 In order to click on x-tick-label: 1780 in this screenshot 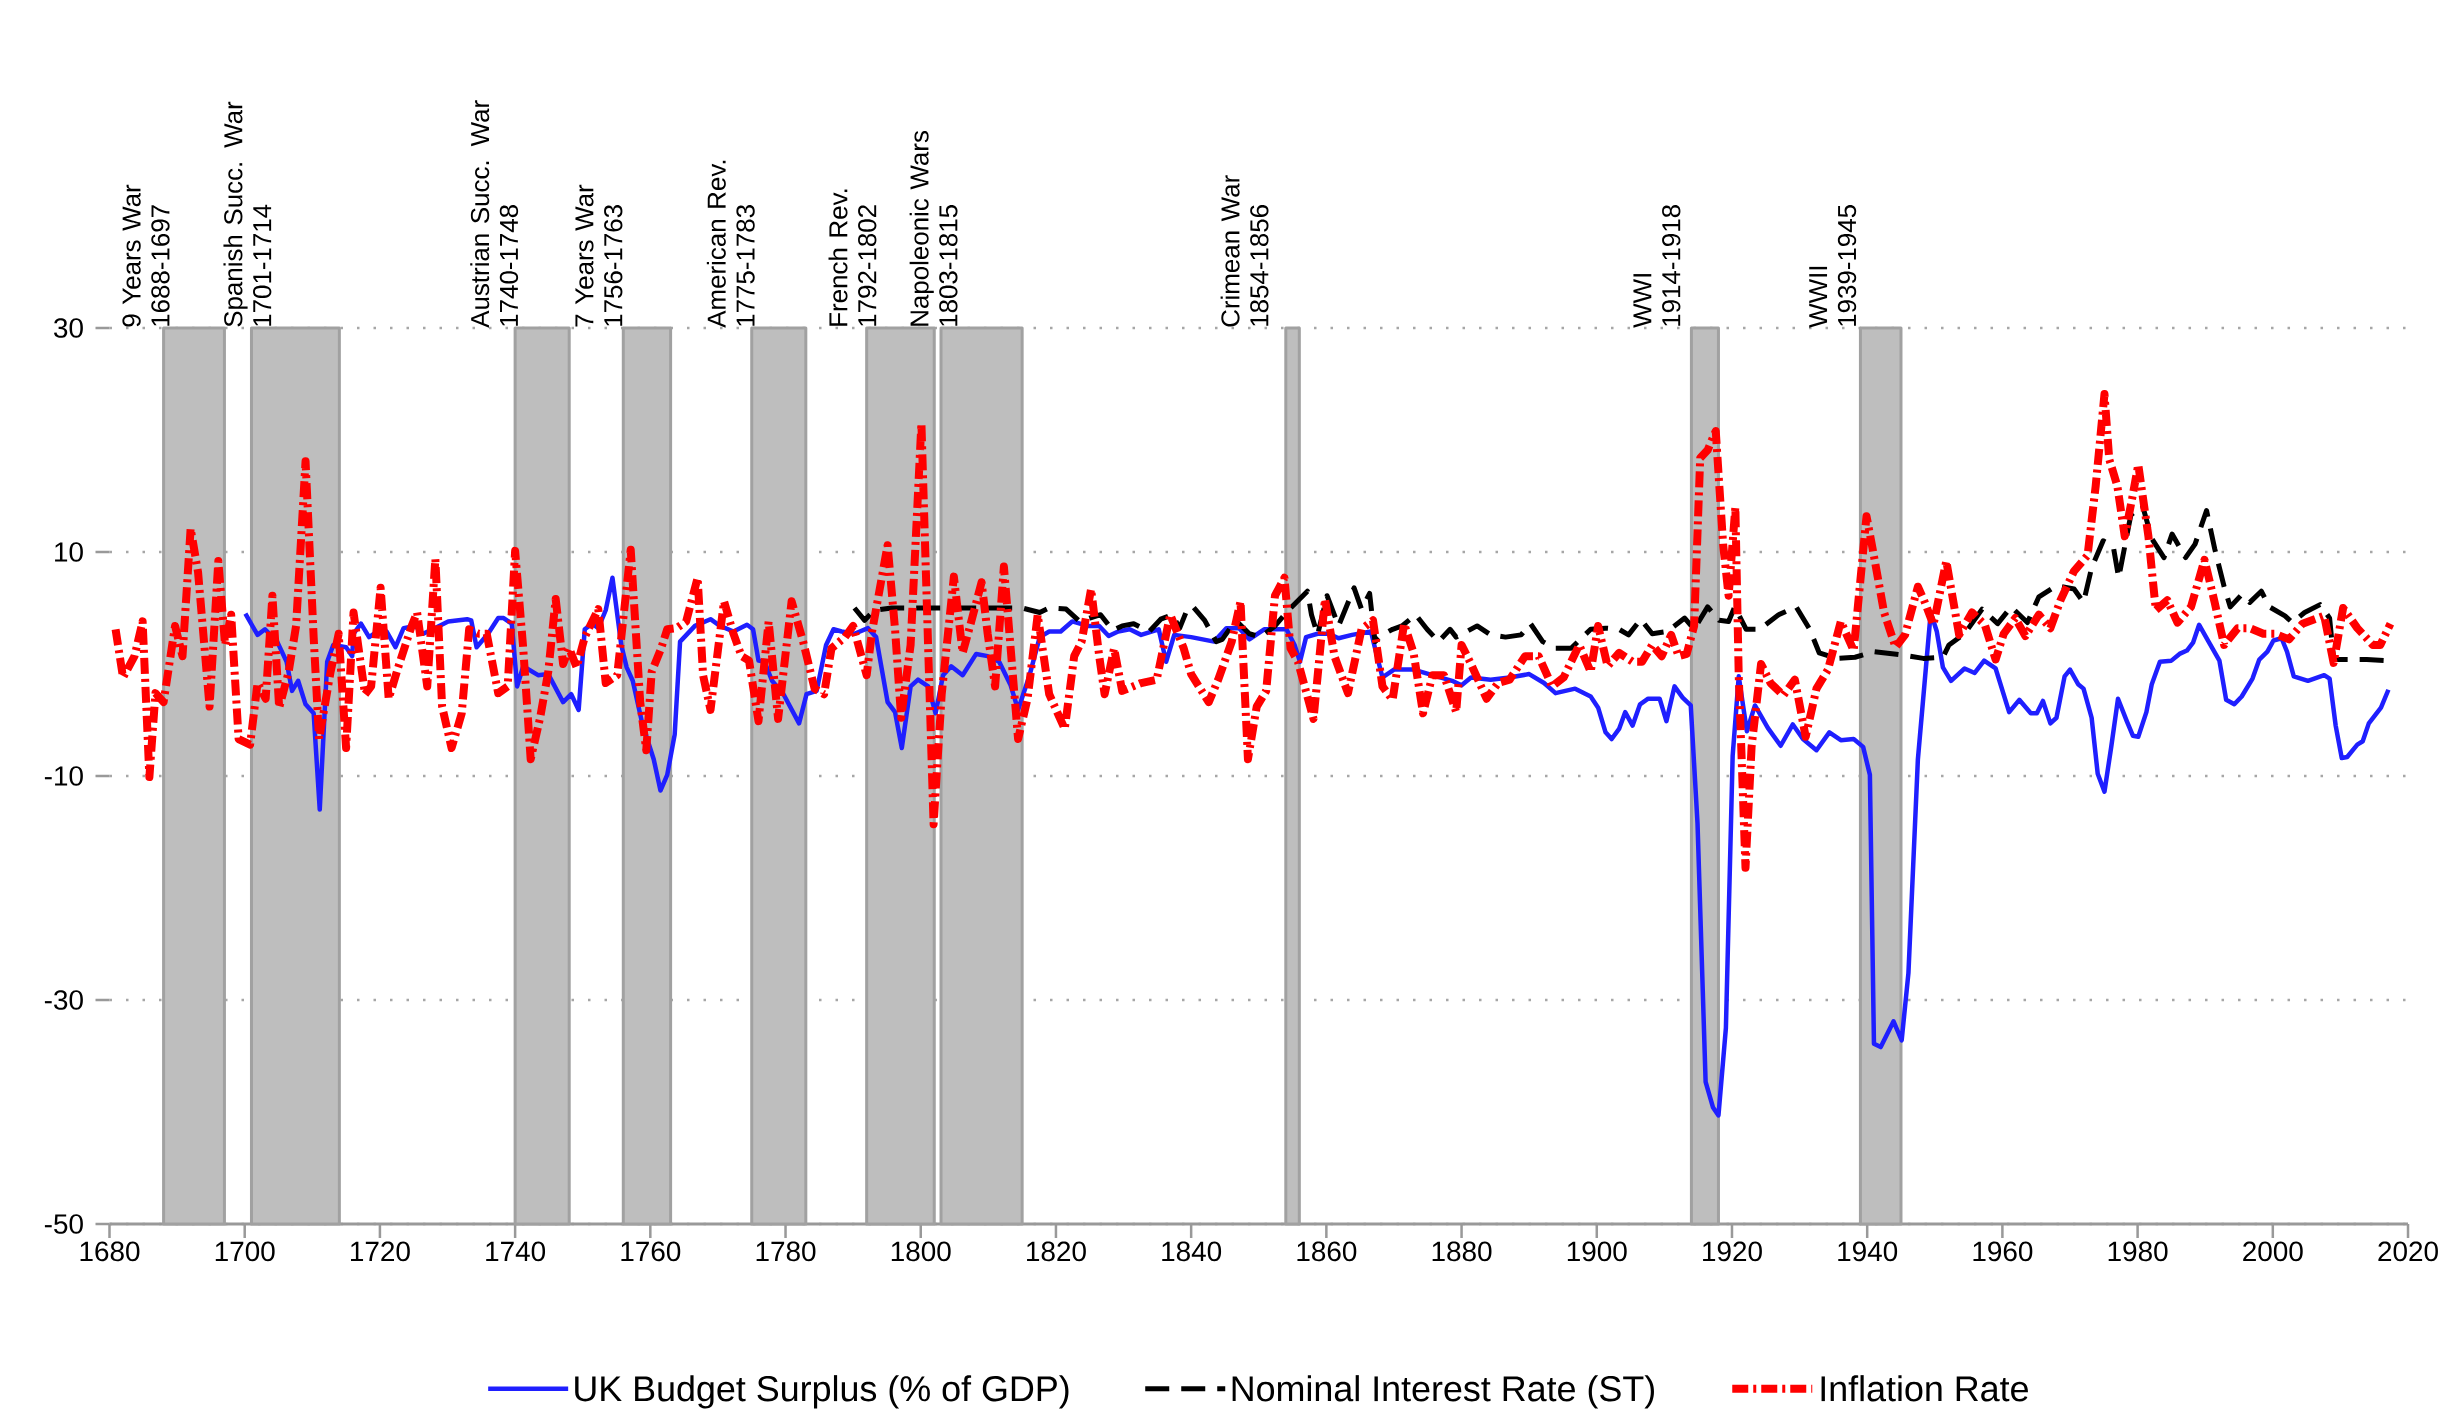, I will do `click(786, 1251)`.